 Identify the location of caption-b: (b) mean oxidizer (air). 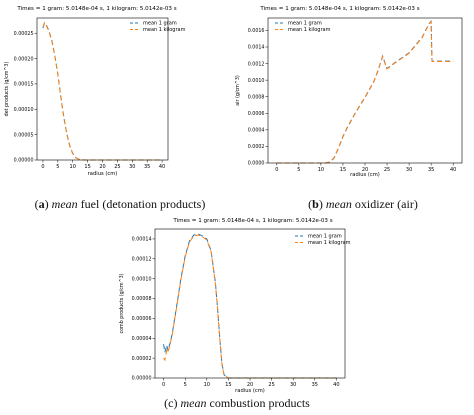
(363, 204).